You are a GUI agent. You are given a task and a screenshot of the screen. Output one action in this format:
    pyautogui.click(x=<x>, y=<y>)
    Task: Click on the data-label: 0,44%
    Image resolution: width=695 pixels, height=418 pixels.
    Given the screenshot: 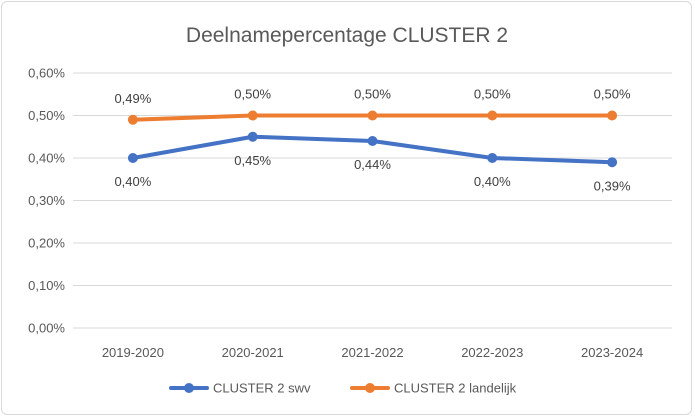 What is the action you would take?
    pyautogui.click(x=372, y=164)
    